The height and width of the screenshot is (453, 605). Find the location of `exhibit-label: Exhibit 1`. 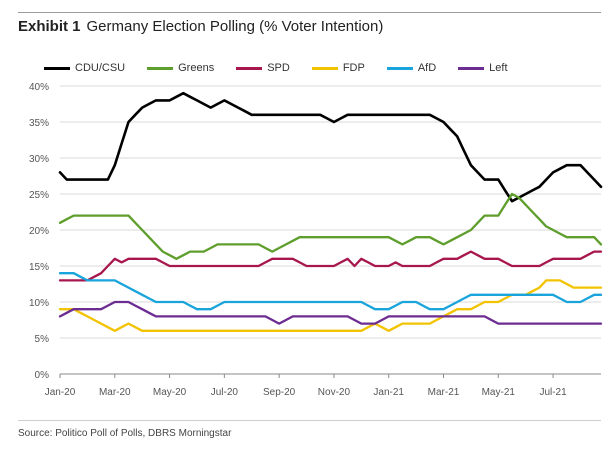

exhibit-label: Exhibit 1 is located at coordinates (49, 26).